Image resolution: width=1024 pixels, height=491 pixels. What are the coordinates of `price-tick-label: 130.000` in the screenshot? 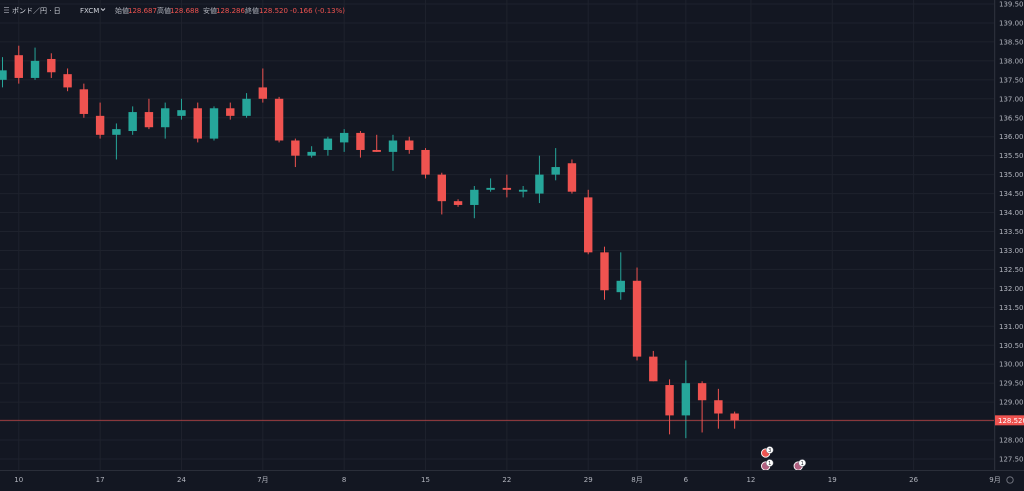 It's located at (1011, 365).